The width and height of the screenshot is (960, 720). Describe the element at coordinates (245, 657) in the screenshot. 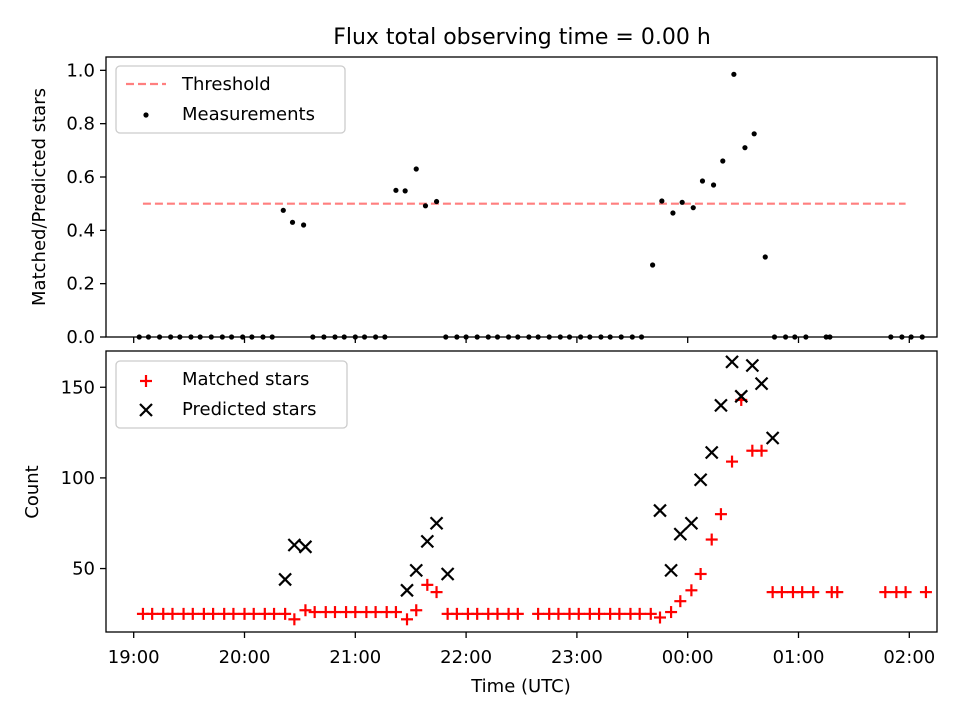

I see `bottom-x-tick-label: 20:00` at that location.